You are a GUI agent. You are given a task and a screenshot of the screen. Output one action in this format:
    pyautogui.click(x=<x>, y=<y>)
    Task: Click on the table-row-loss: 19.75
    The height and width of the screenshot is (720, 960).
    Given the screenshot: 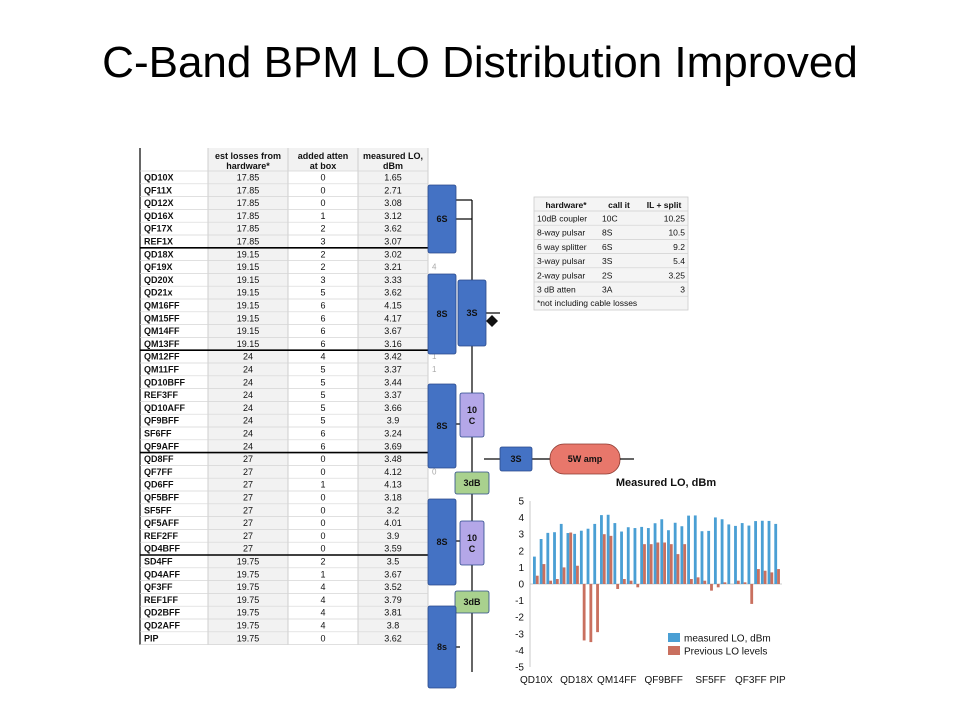 What is the action you would take?
    pyautogui.click(x=248, y=574)
    